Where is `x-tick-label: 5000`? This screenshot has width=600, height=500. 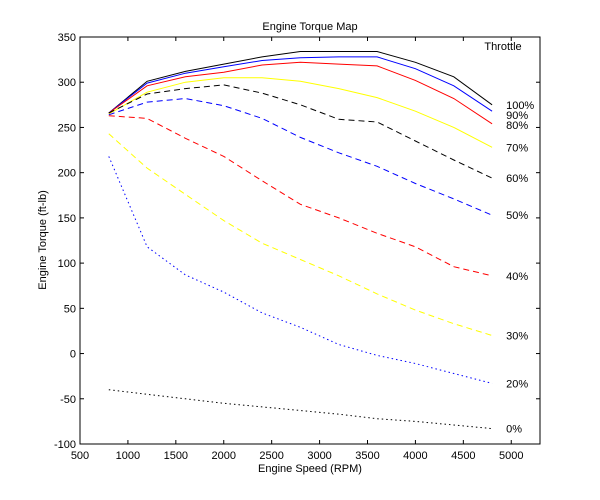
x-tick-label: 5000 is located at coordinates (511, 456).